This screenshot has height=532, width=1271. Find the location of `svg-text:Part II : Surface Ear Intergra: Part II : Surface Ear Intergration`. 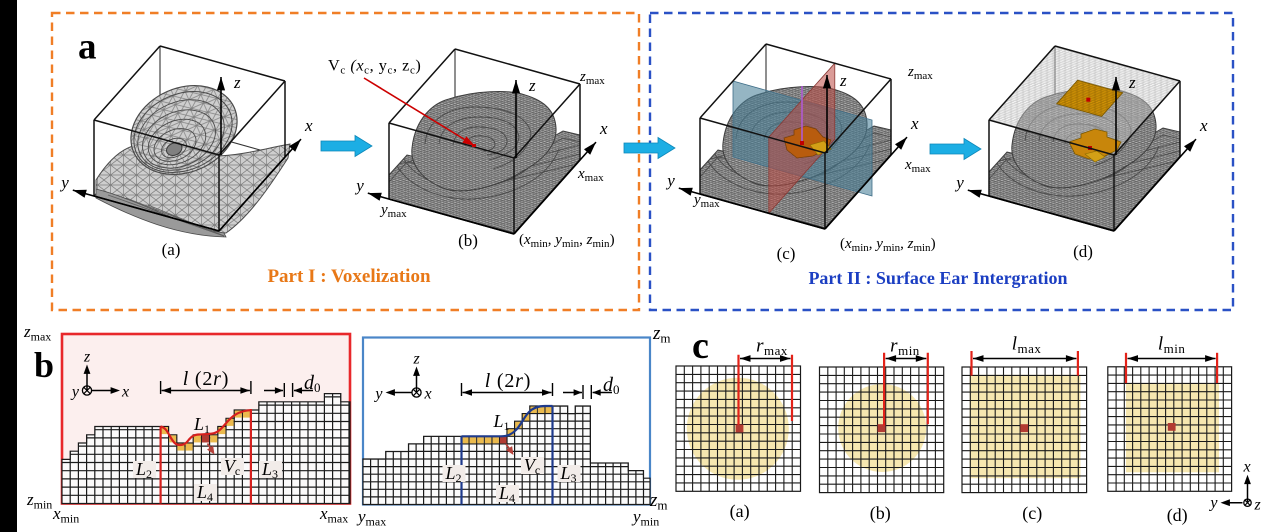

svg-text:Part II : Surface Ear Intergra: Part II : Surface Ear Intergration is located at coordinates (937, 278).